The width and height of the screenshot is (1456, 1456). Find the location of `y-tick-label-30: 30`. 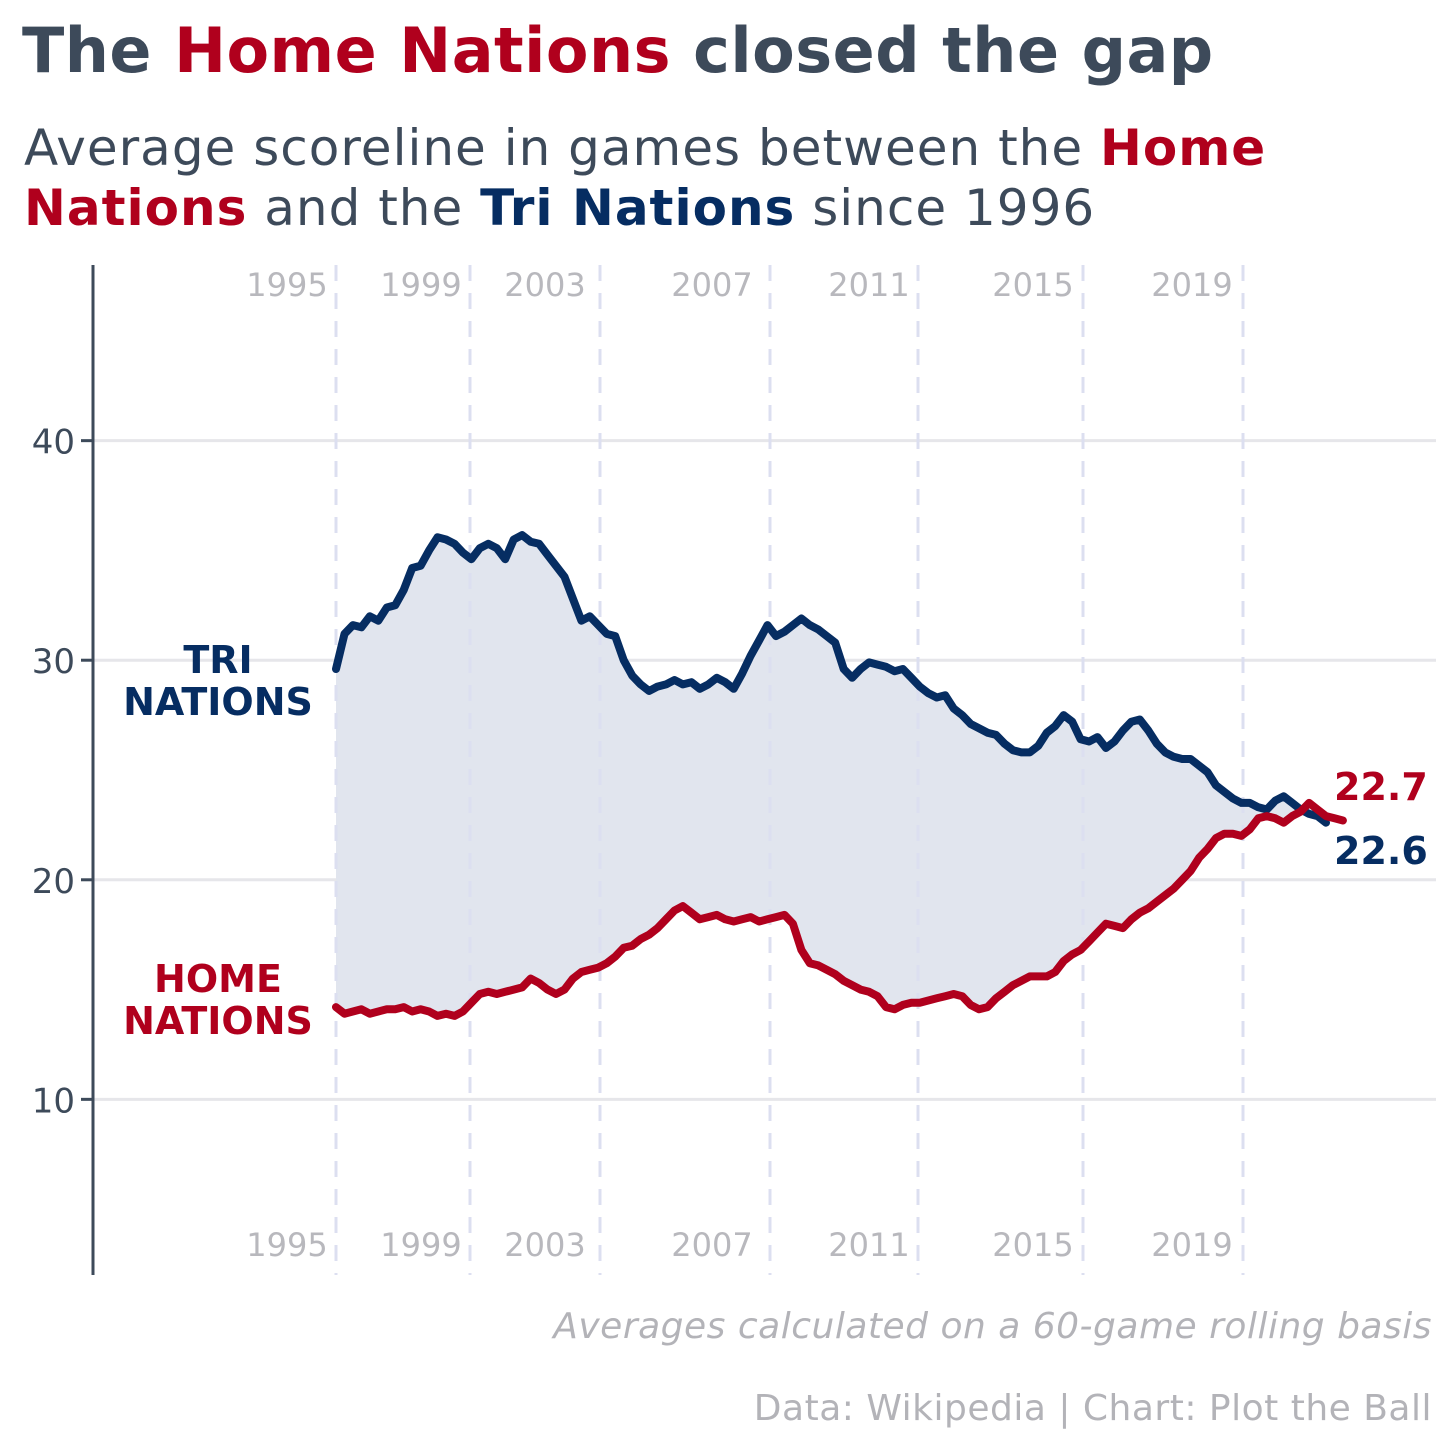

y-tick-label-30: 30 is located at coordinates (53, 662).